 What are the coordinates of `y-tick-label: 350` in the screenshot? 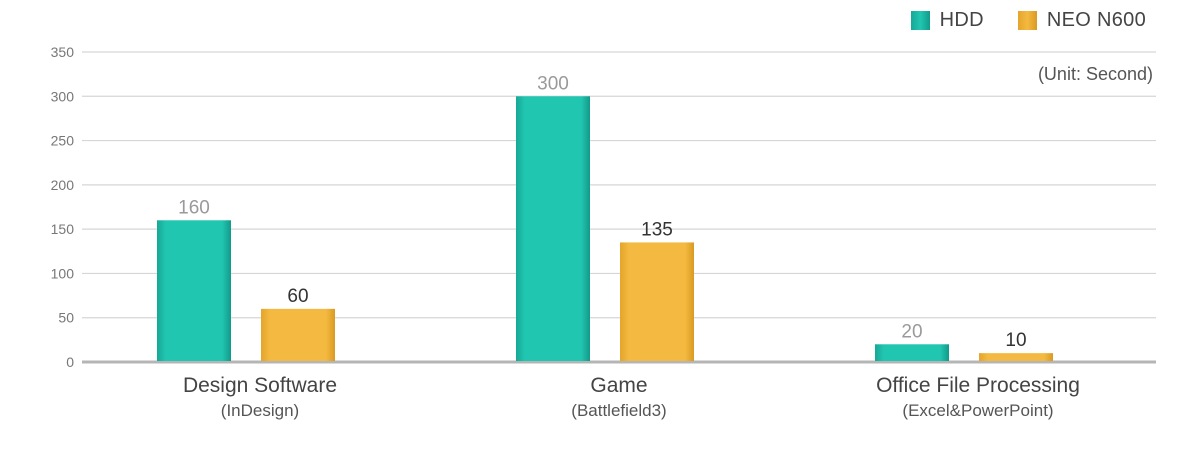 It's located at (63, 52).